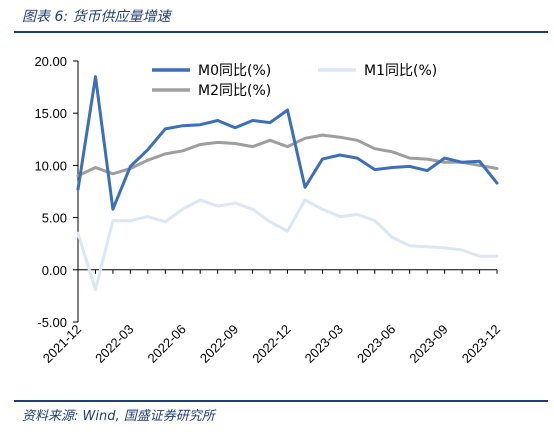 This screenshot has height=441, width=554. Describe the element at coordinates (52, 322) in the screenshot. I see `y-tick-label: -5.00` at that location.